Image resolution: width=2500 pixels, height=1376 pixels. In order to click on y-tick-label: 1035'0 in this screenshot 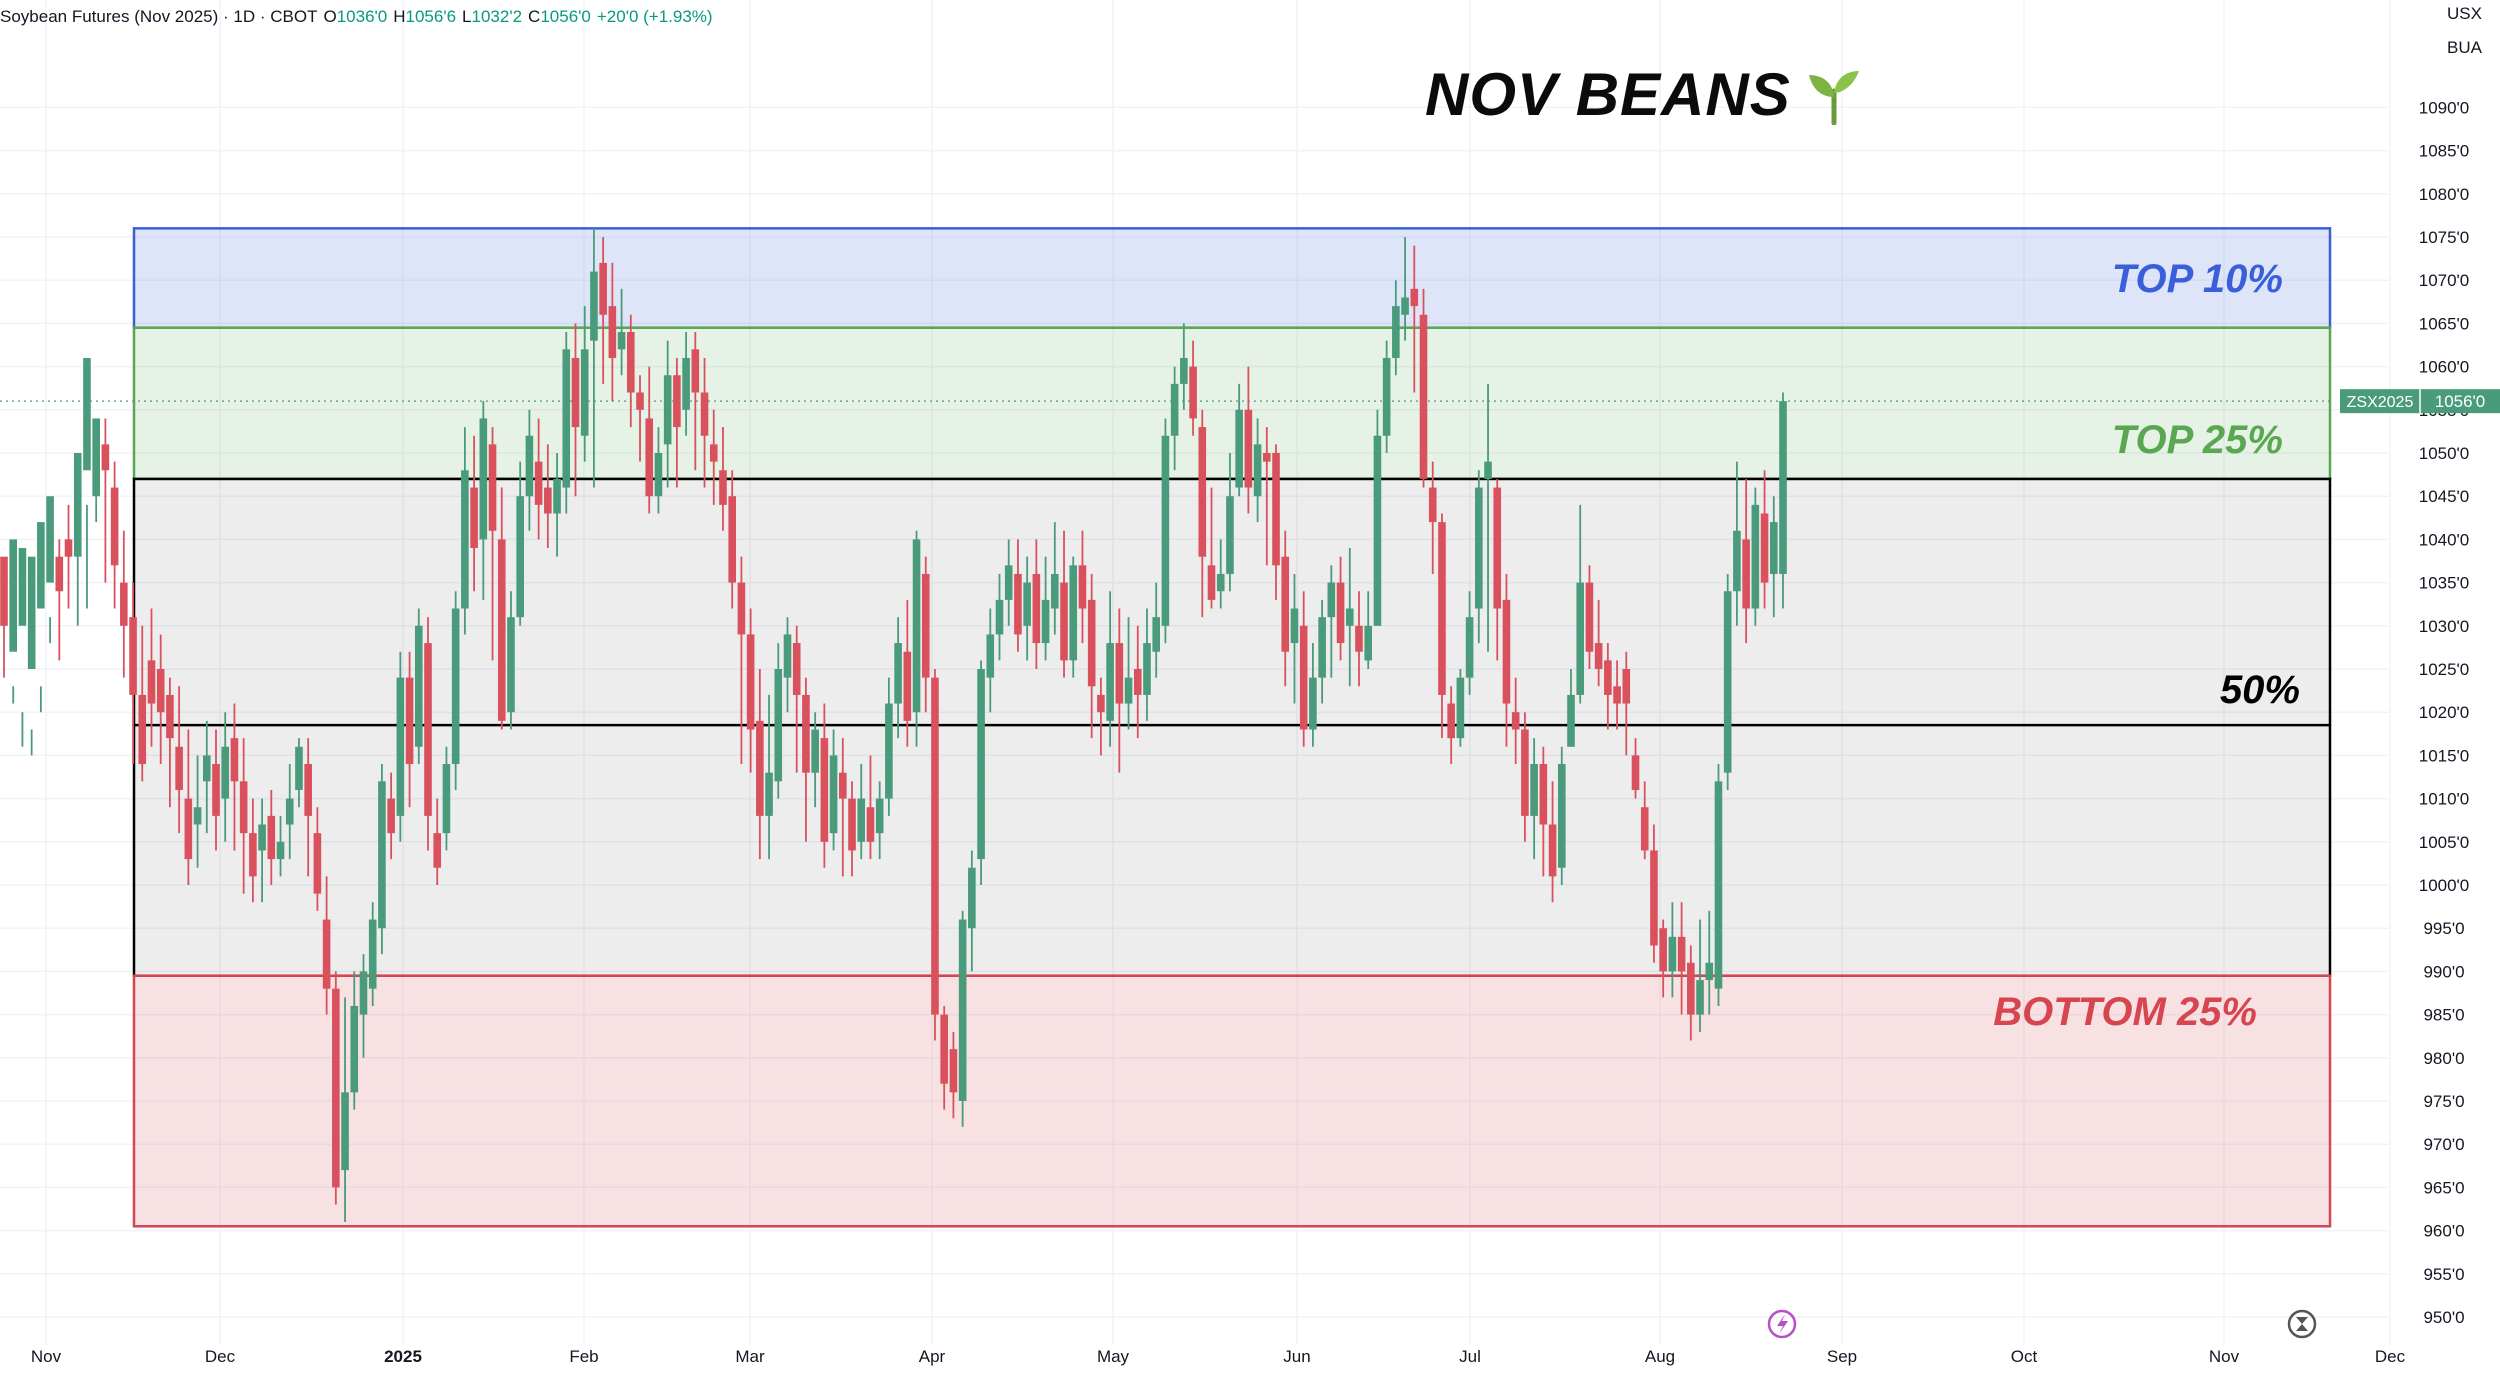, I will do `click(2444, 583)`.